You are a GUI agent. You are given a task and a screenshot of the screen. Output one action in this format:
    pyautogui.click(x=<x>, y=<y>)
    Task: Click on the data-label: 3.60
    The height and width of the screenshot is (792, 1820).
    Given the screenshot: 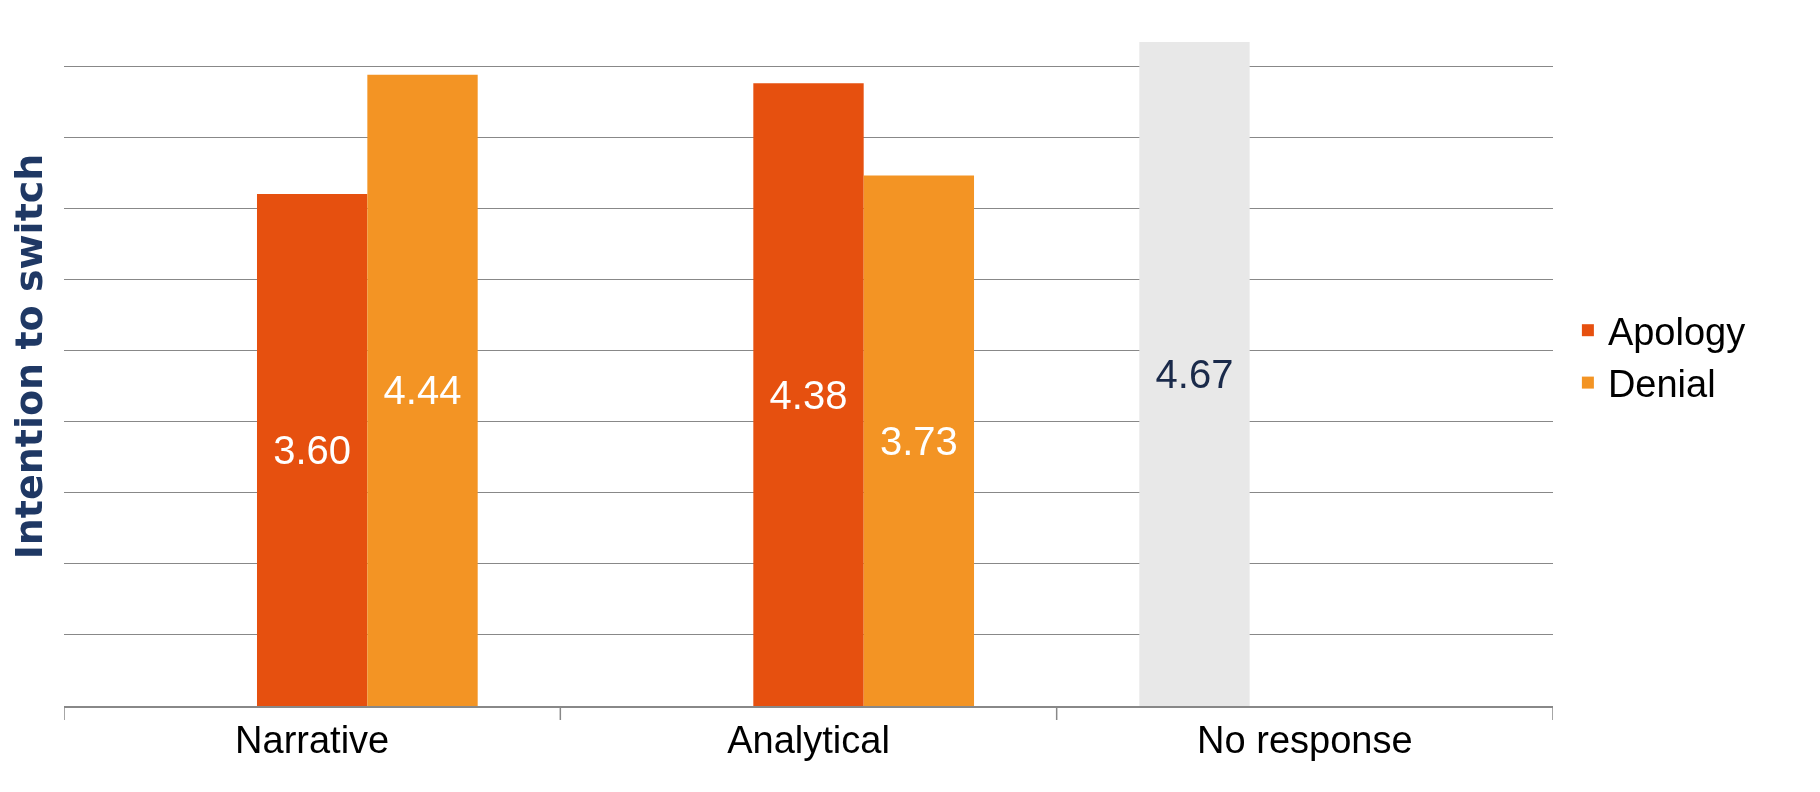 What is the action you would take?
    pyautogui.click(x=312, y=450)
    